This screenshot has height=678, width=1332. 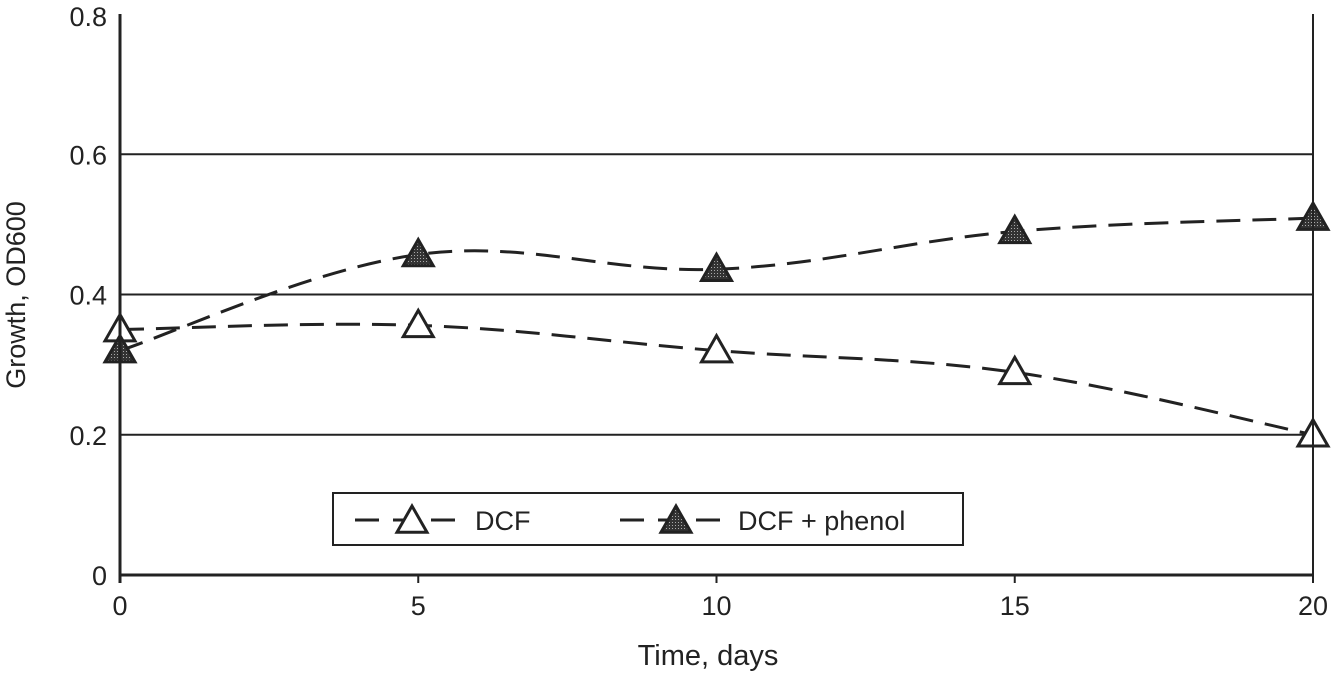 What do you see at coordinates (99, 576) in the screenshot?
I see `y-tick-label: 0` at bounding box center [99, 576].